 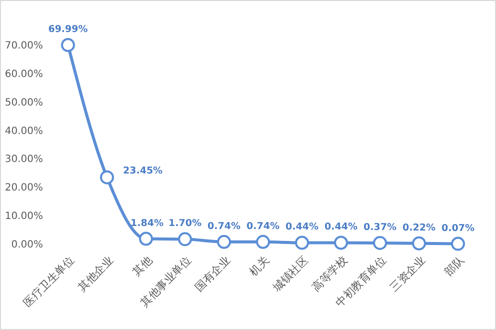 I want to click on y-tick-label: 10.00%, so click(x=23, y=216).